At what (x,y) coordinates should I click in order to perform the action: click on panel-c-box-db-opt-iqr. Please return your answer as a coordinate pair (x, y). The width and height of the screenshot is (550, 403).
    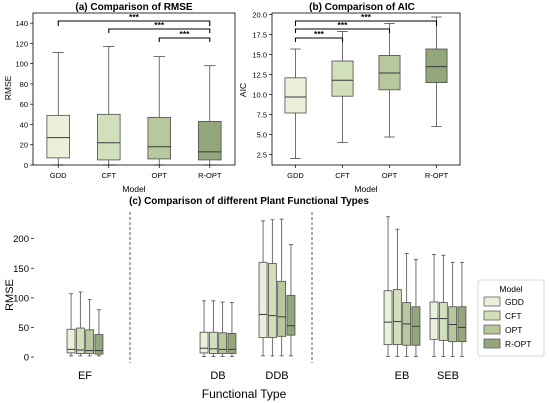
    Looking at the image, I should click on (223, 343).